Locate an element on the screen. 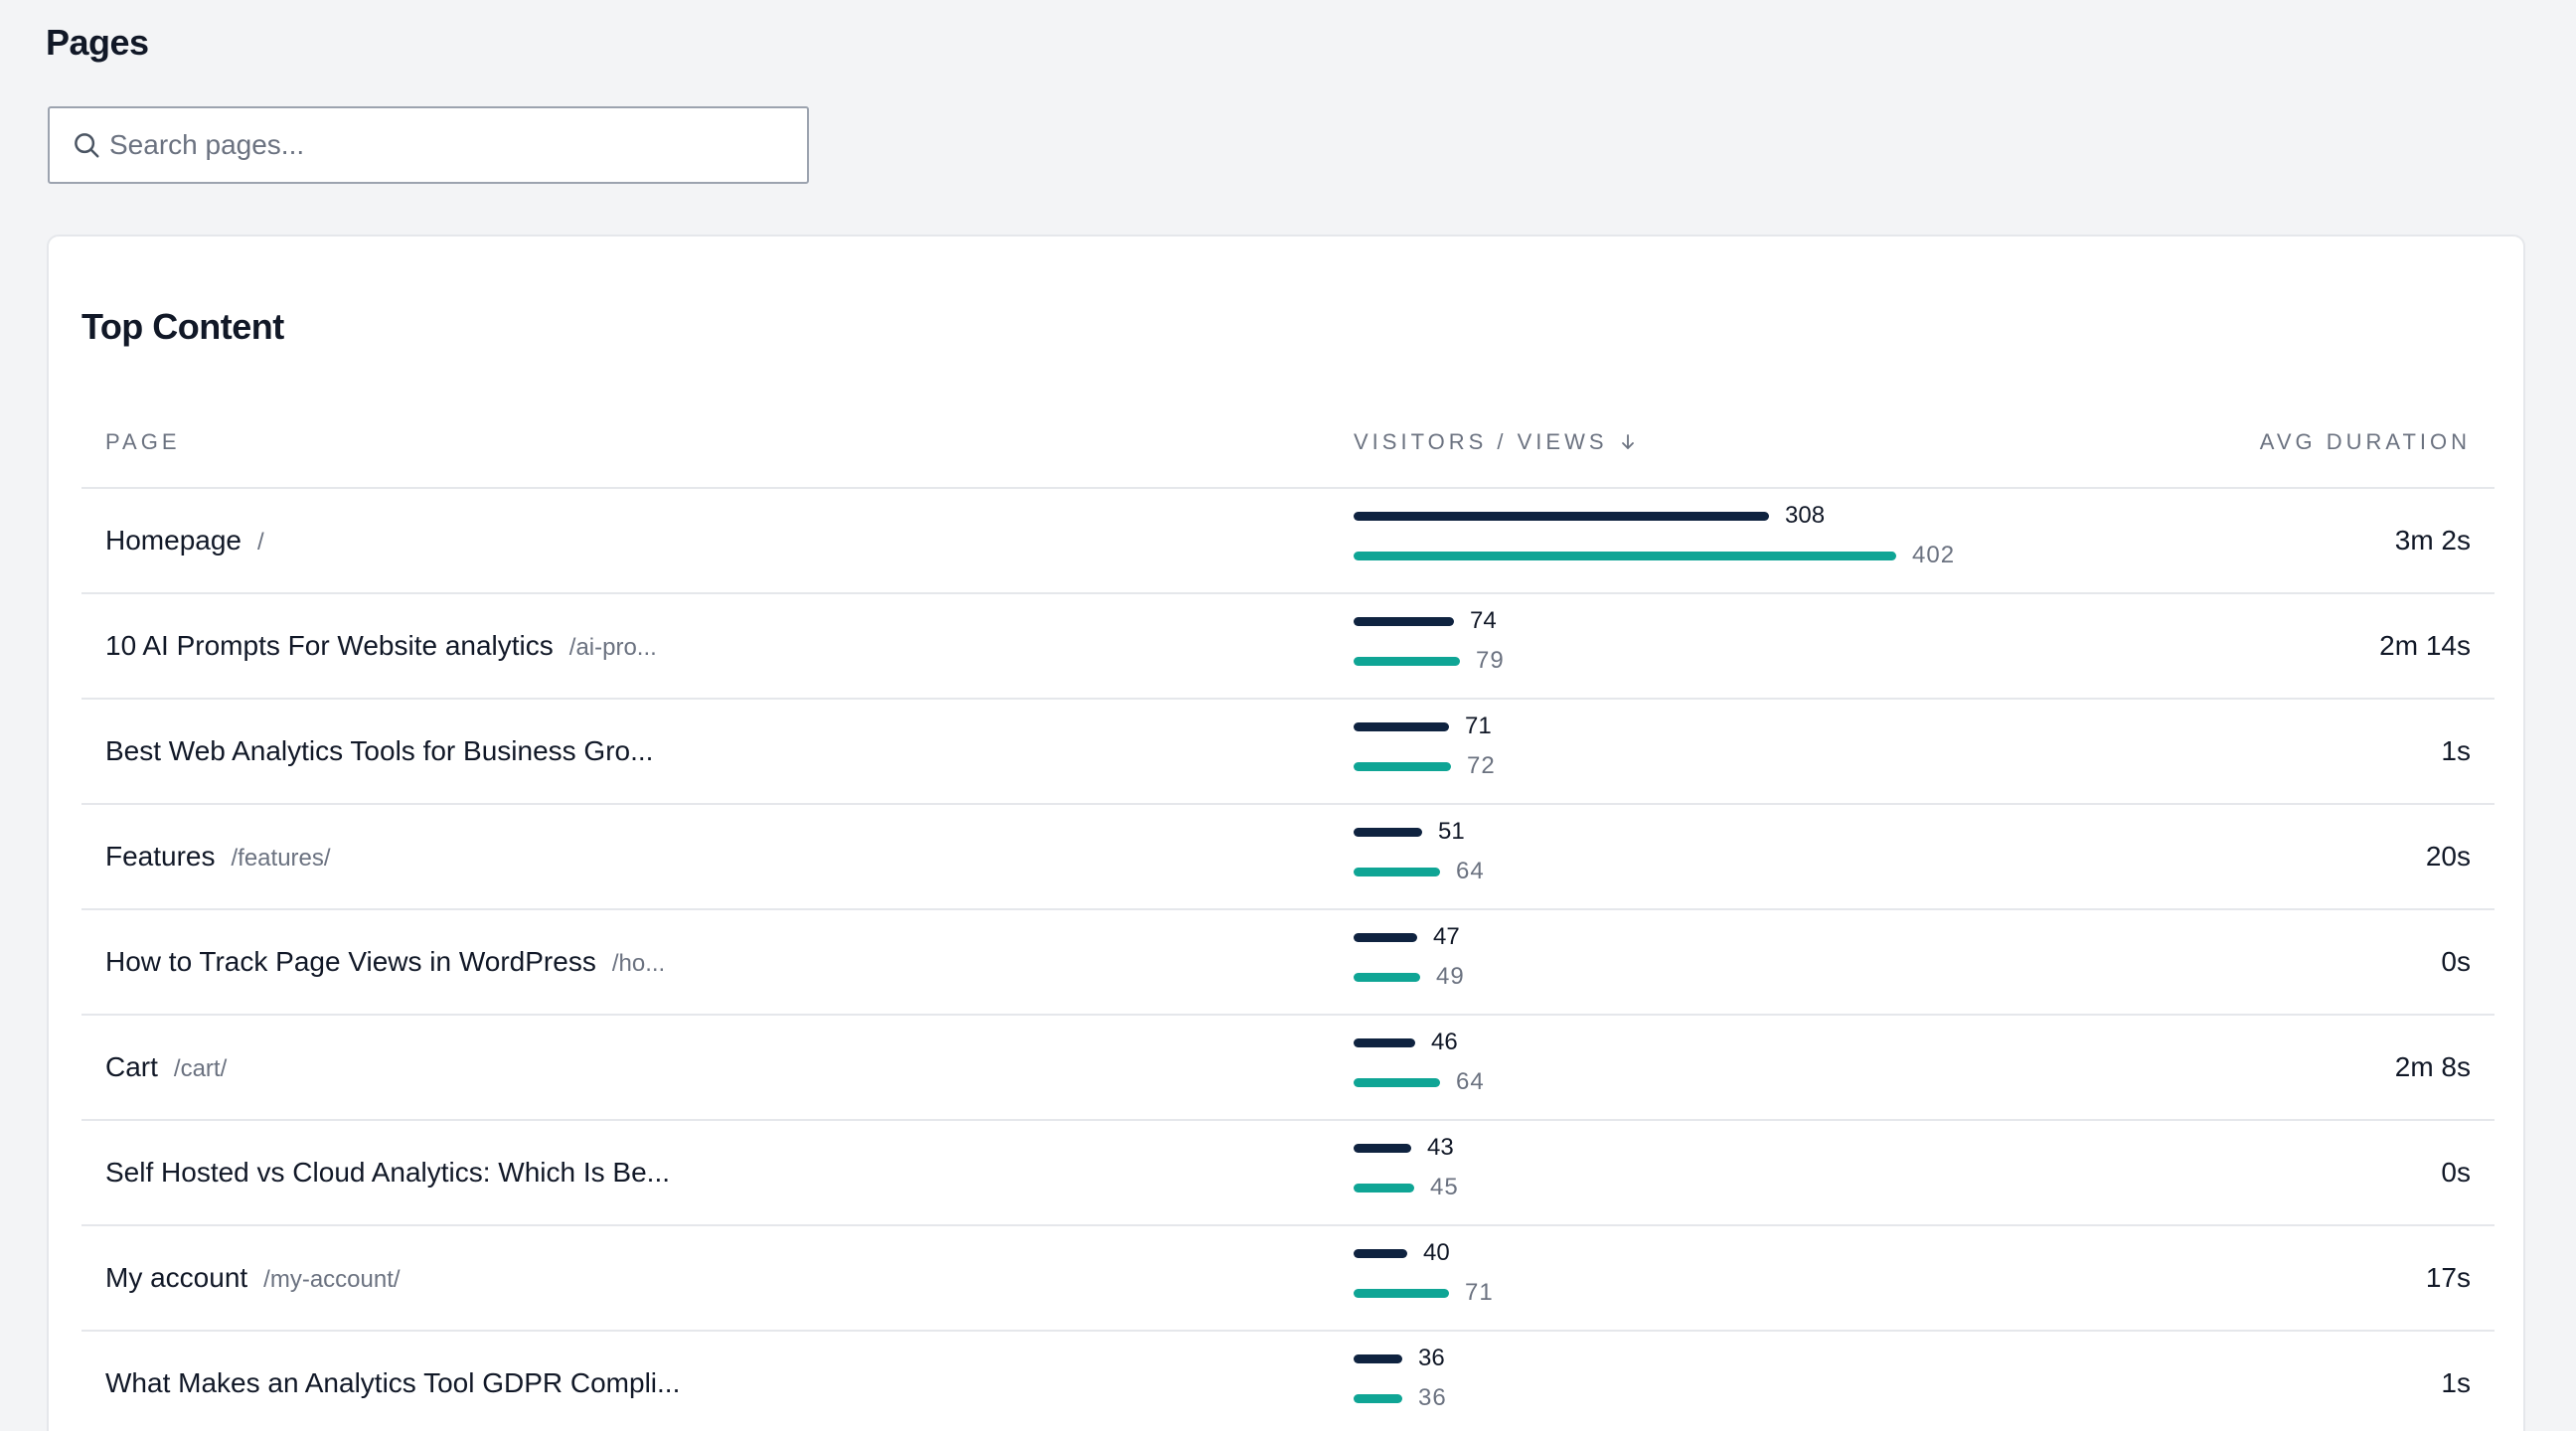 This screenshot has height=1431, width=2576. visitors-line: 51 is located at coordinates (1409, 832).